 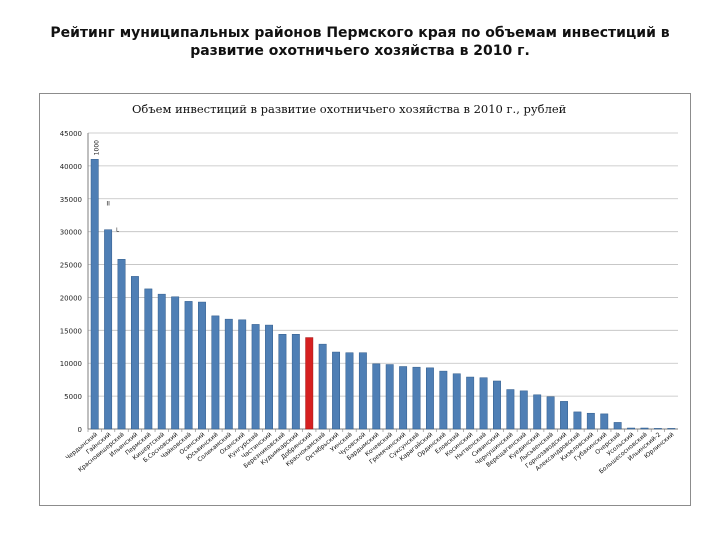 What do you see at coordinates (80, 430) in the screenshot?
I see `y-tick-label: 0` at bounding box center [80, 430].